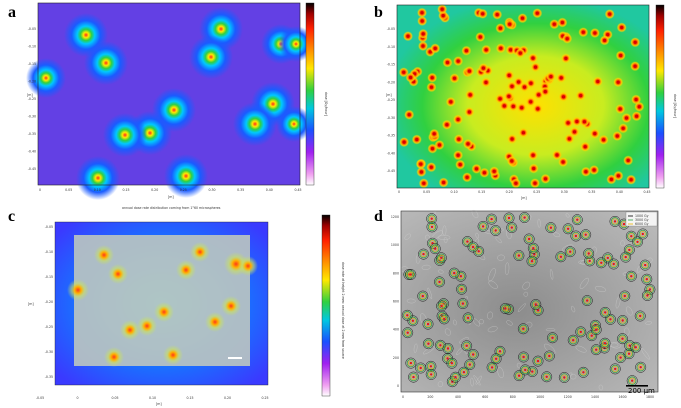 This screenshot has height=408, width=681. I want to click on panel-d-xtick: 1400, so click(595, 397).